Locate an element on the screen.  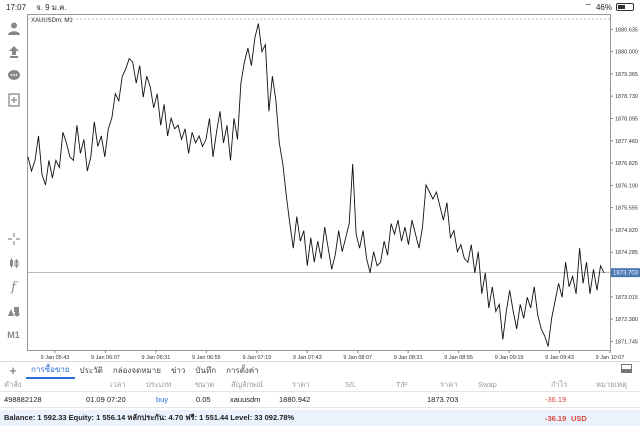
y-tick-label: 1876.825 is located at coordinates (626, 164).